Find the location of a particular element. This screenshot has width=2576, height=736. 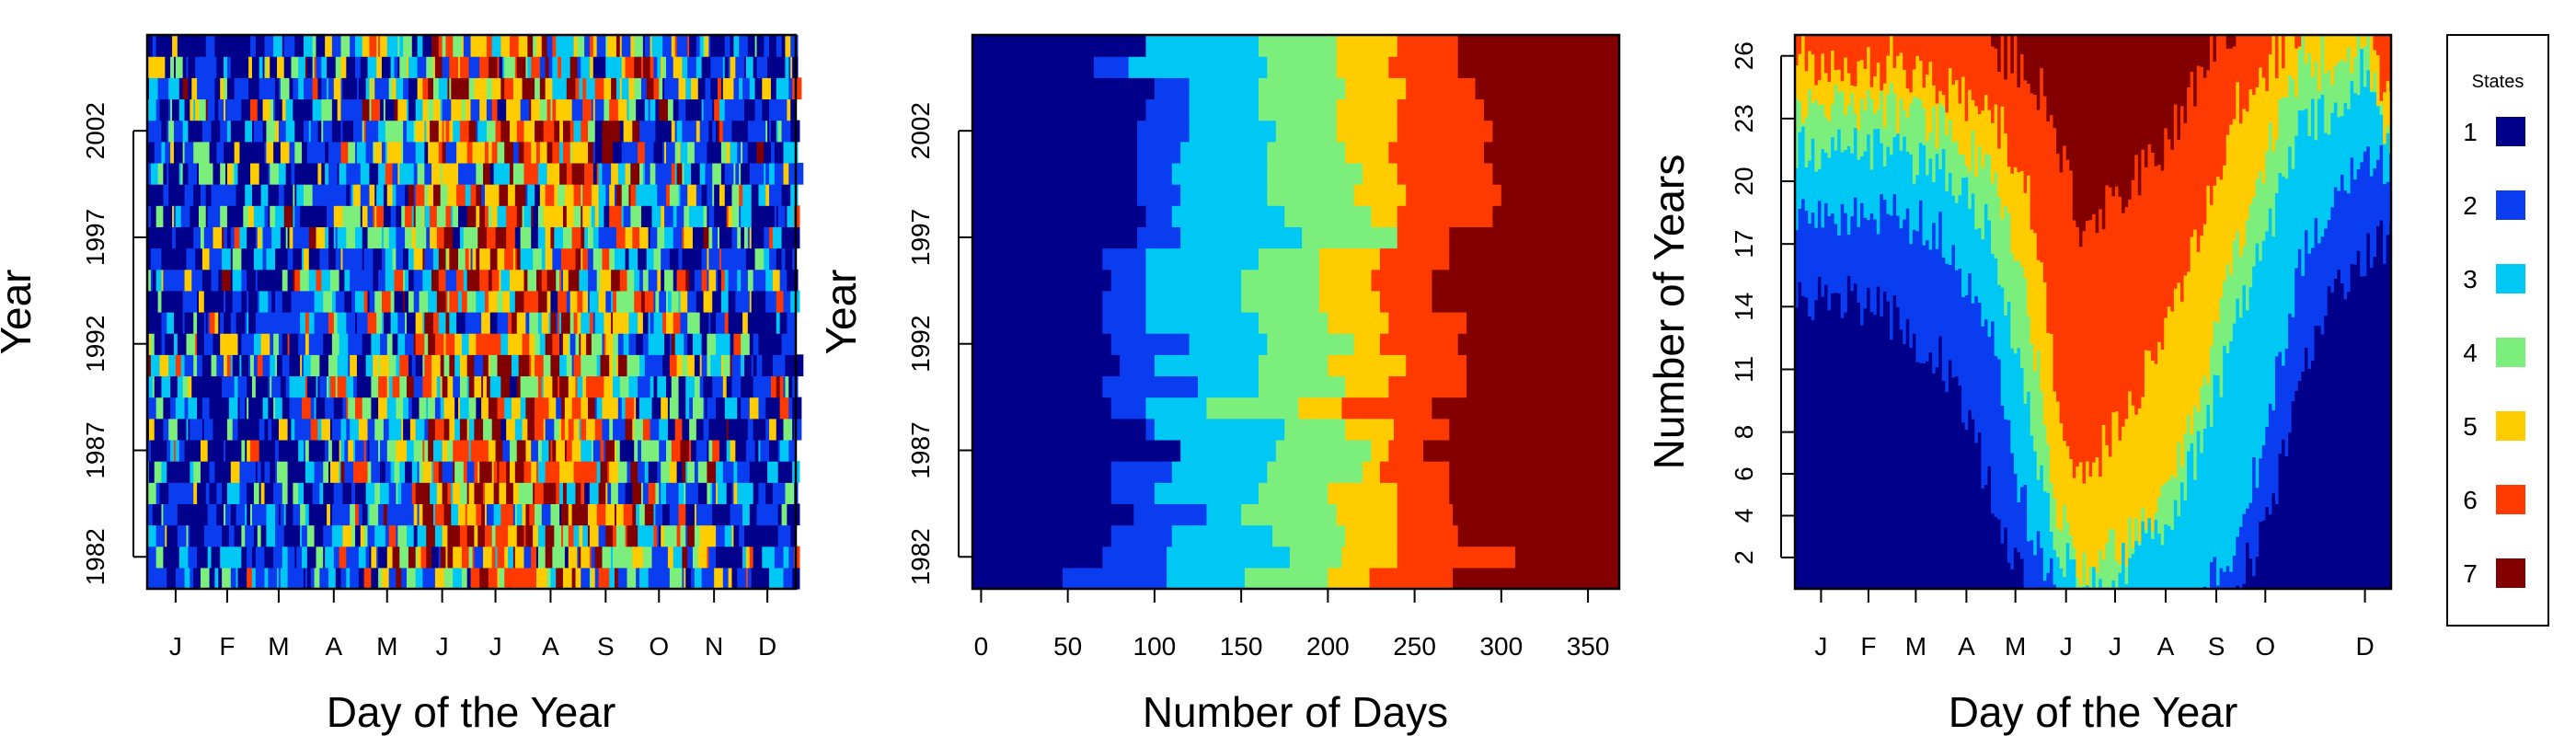

legend-label: 6 is located at coordinates (2470, 500).